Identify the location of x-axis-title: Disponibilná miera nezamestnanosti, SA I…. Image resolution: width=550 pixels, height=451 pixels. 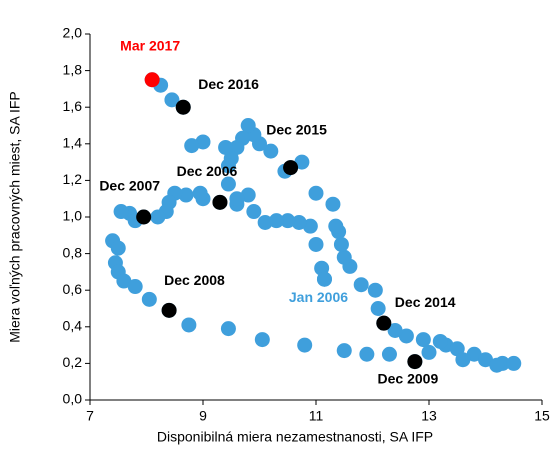
(295, 437).